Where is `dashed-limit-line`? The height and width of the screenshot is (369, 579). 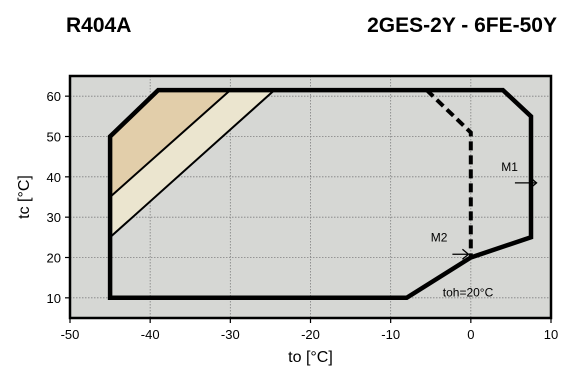 dashed-limit-line is located at coordinates (449, 173).